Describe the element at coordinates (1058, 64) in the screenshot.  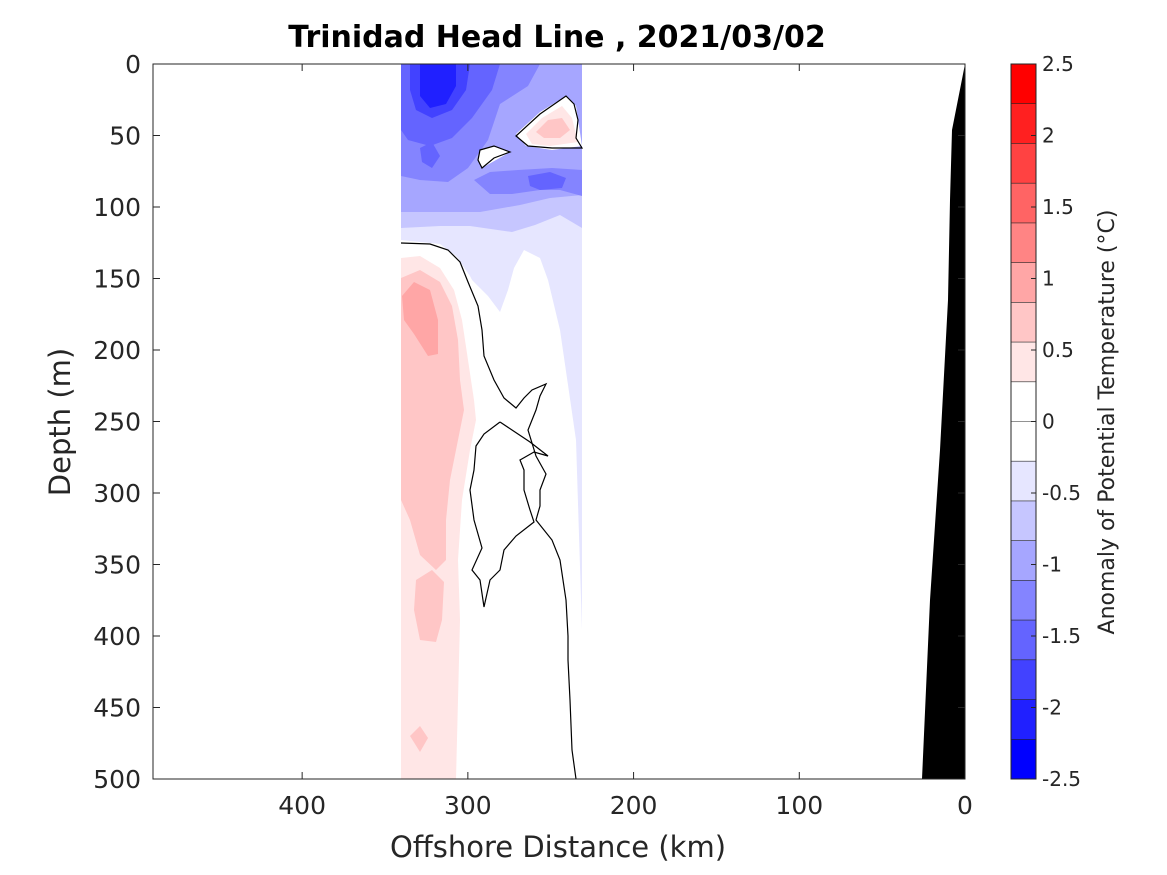
I see `colorbar-tick-label: 2.5` at that location.